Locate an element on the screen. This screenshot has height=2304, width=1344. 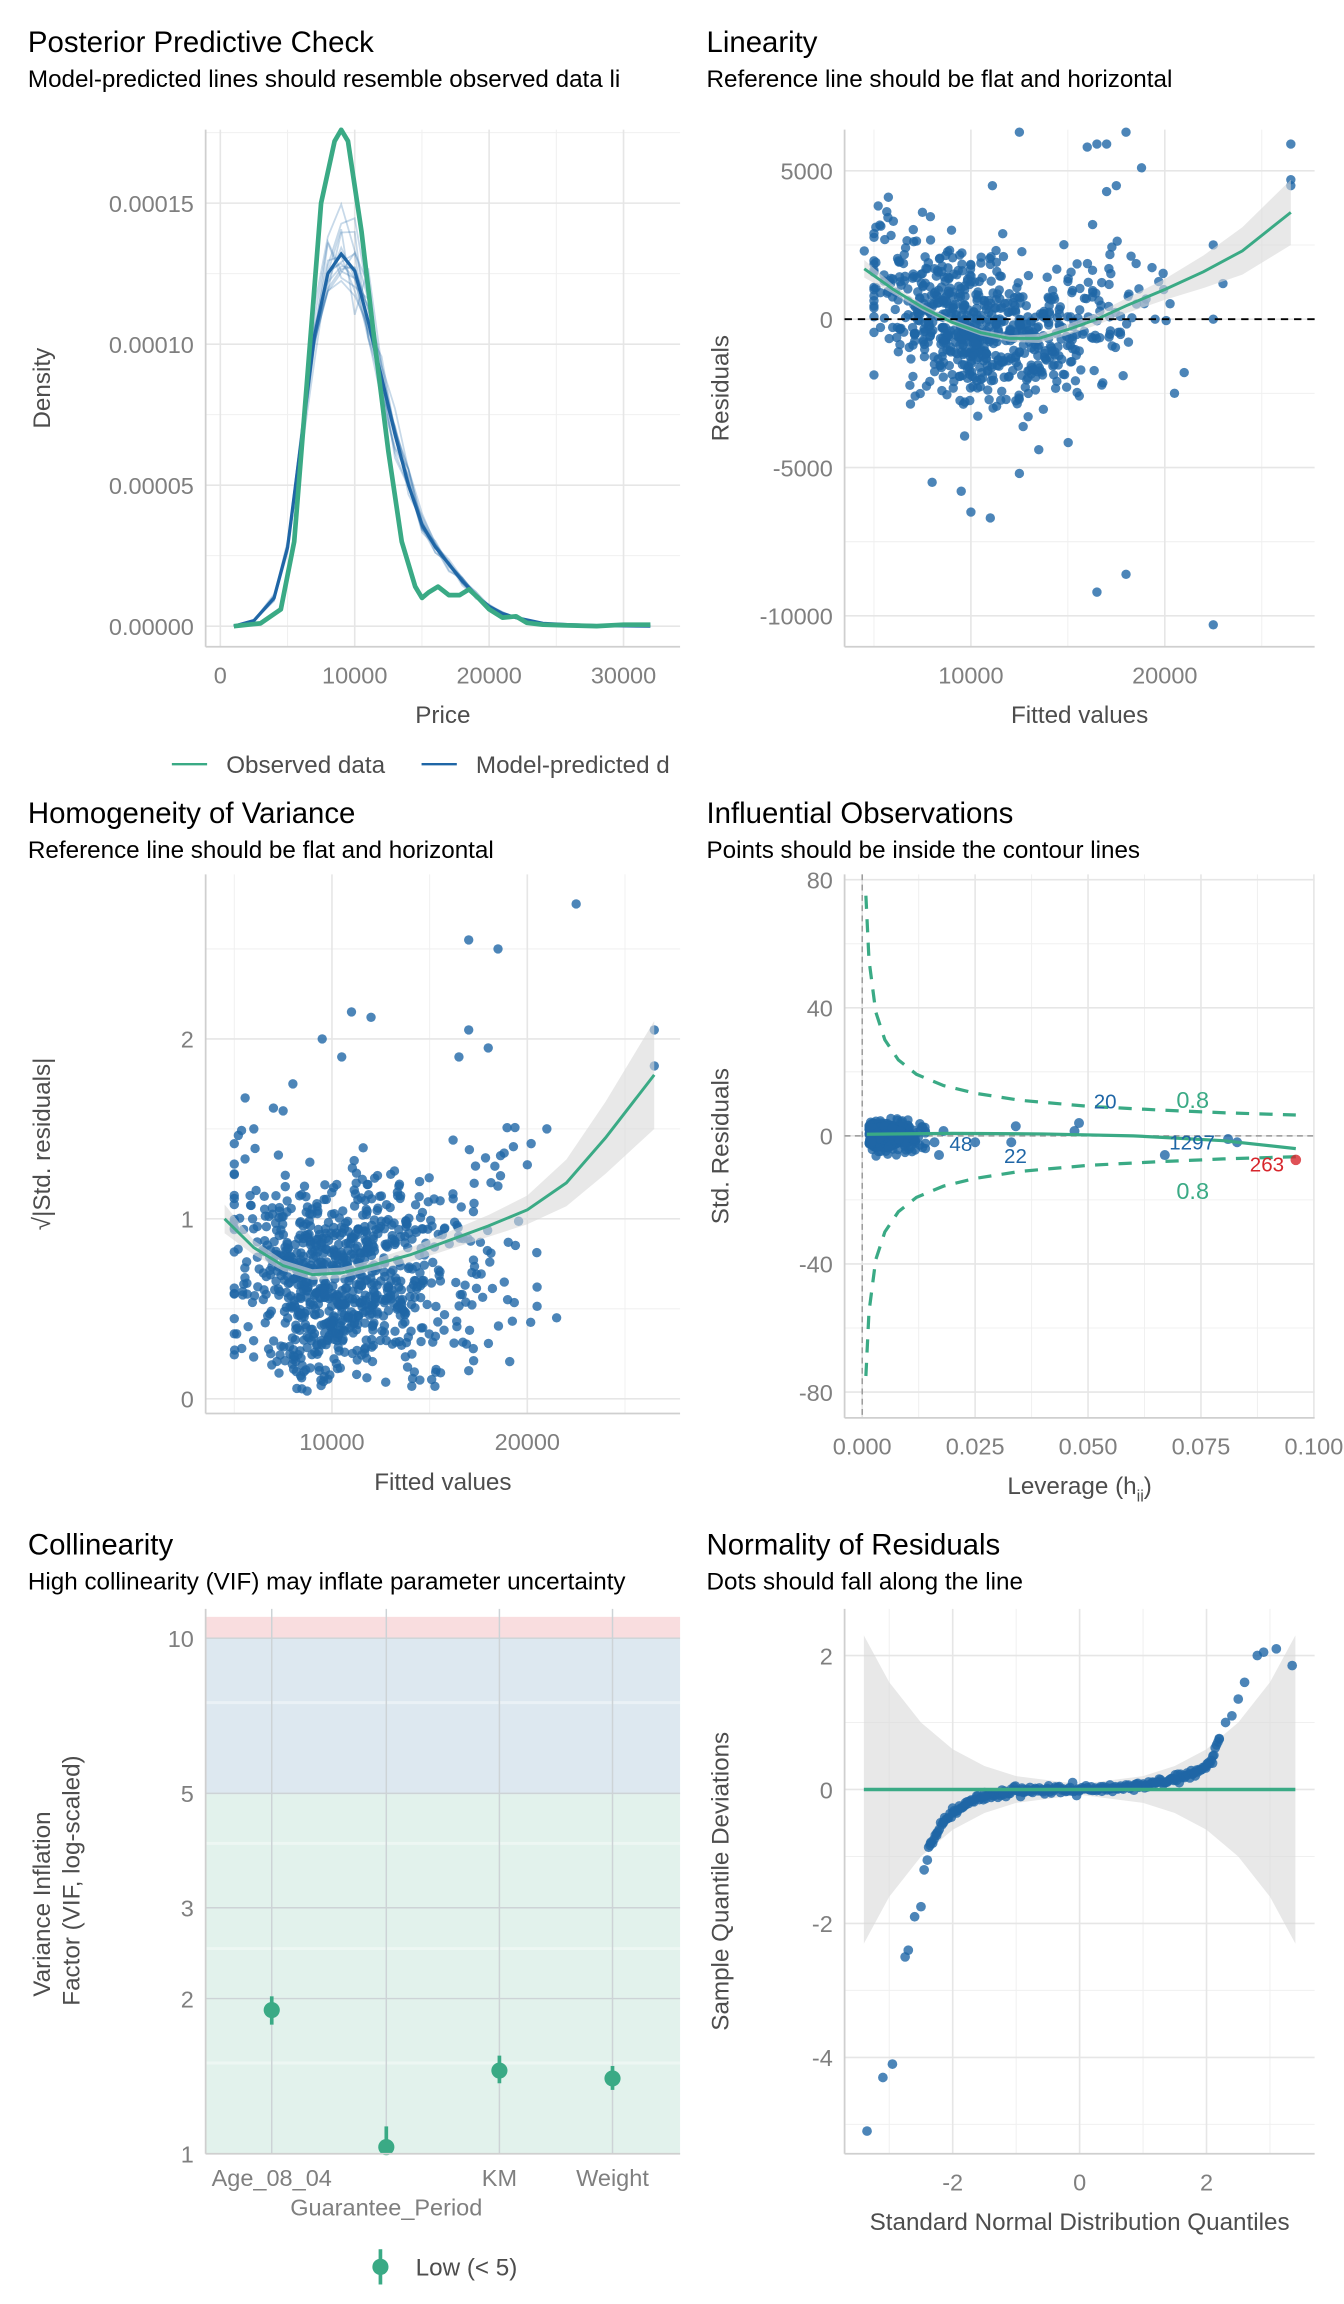
y-tick-label: 2 is located at coordinates (187, 1040).